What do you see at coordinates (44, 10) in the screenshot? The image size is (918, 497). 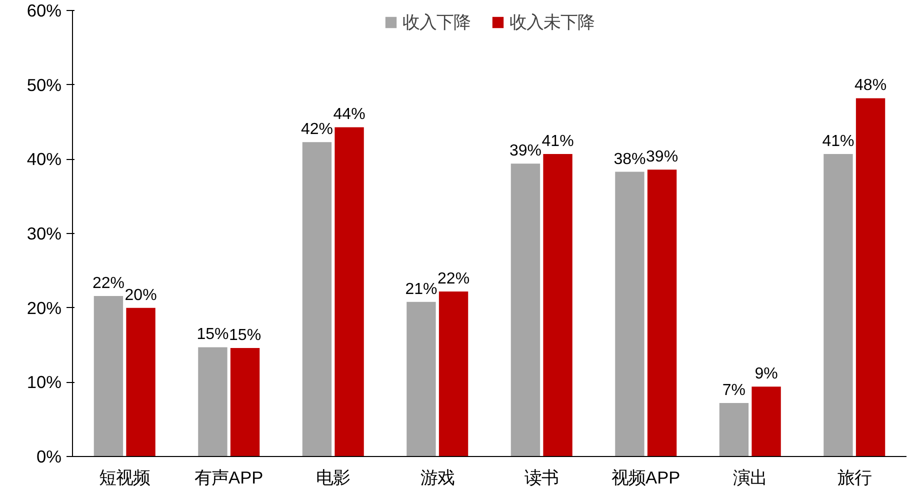 I see `y-tick-label: 60%` at bounding box center [44, 10].